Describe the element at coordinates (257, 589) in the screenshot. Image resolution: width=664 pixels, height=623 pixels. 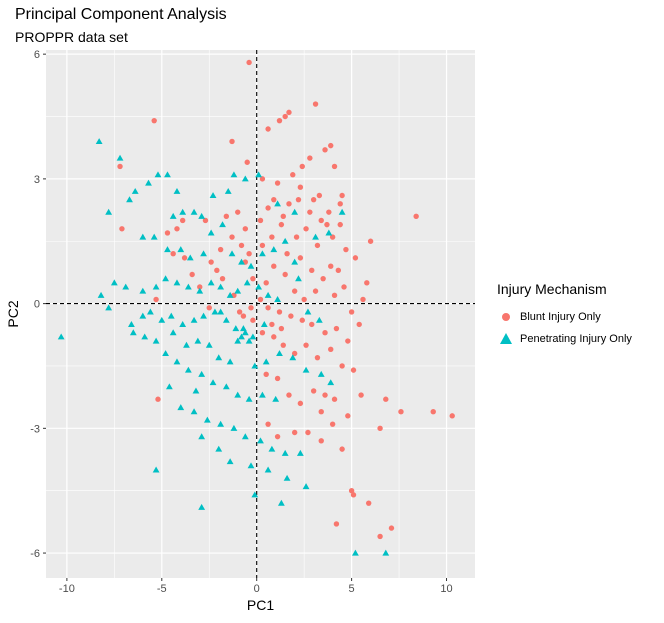
I see `x-tick-label: 0` at that location.